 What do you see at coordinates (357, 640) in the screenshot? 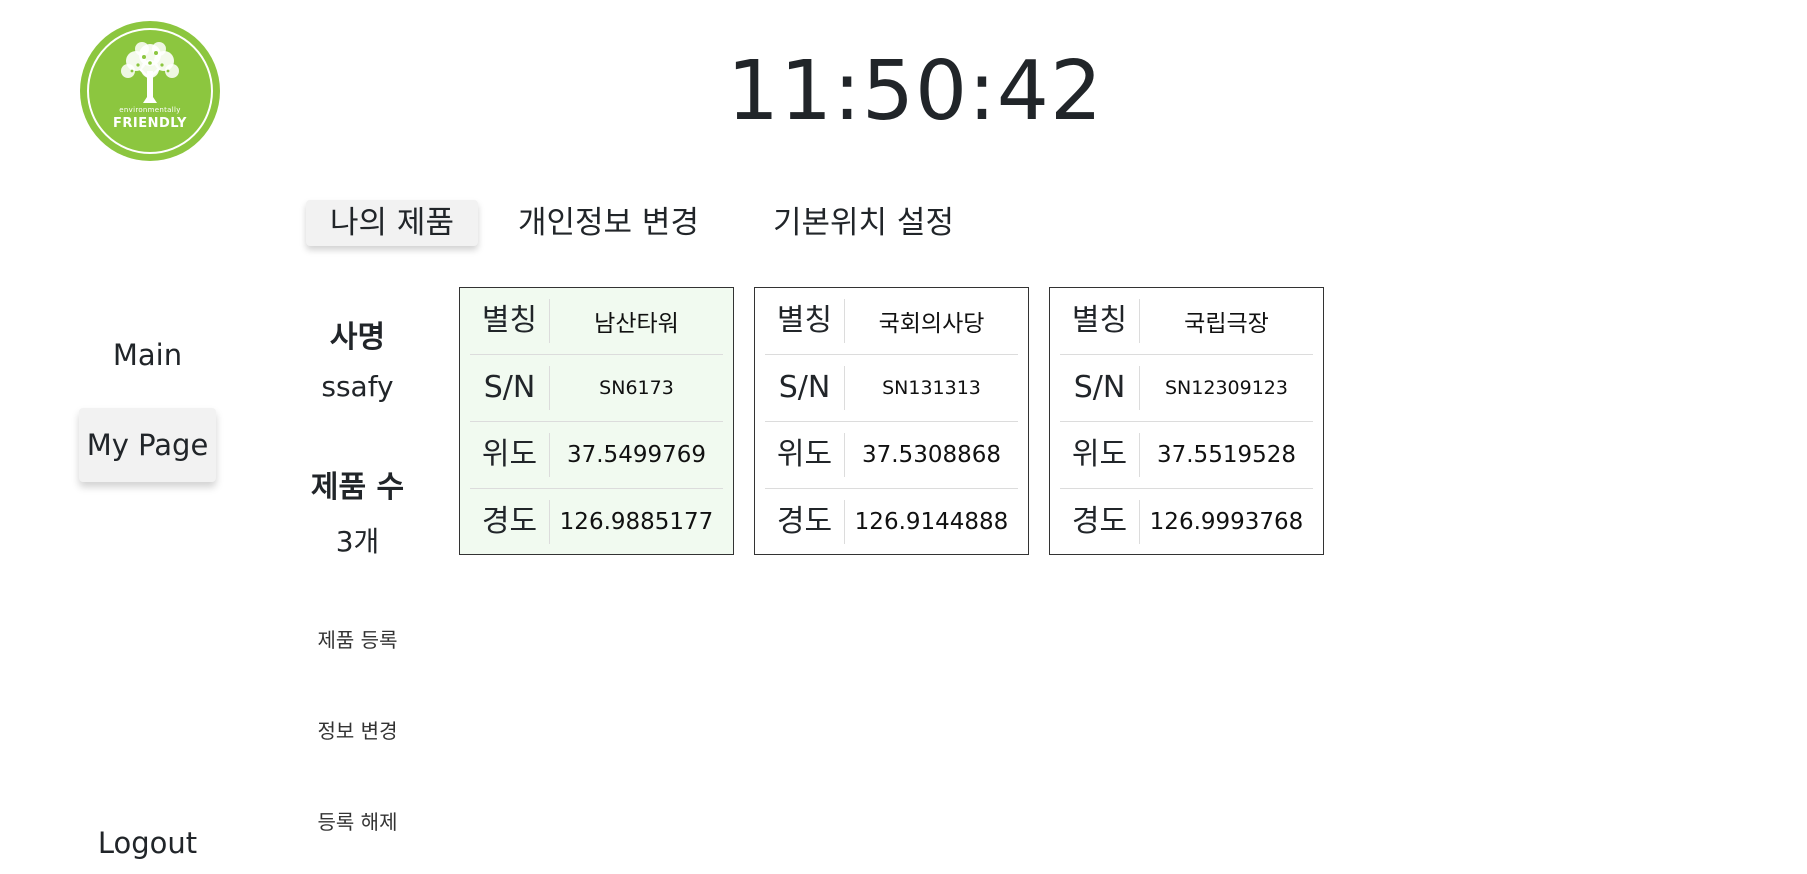
I see `register-product-link: 제품 등록` at bounding box center [357, 640].